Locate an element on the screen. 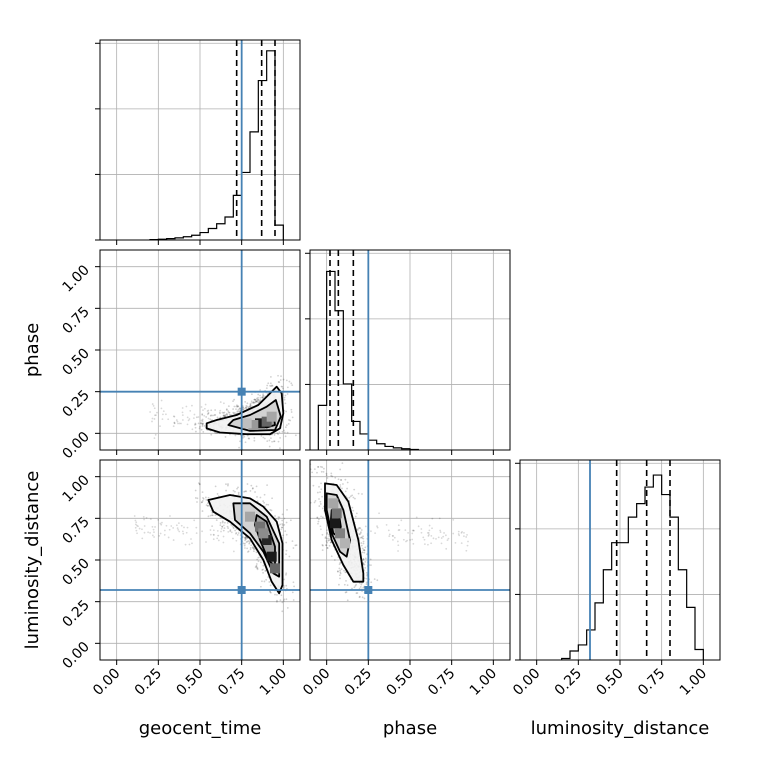 Image resolution: width=760 pixels, height=760 pixels. x-tick-label: 1.00 is located at coordinates (693, 682).